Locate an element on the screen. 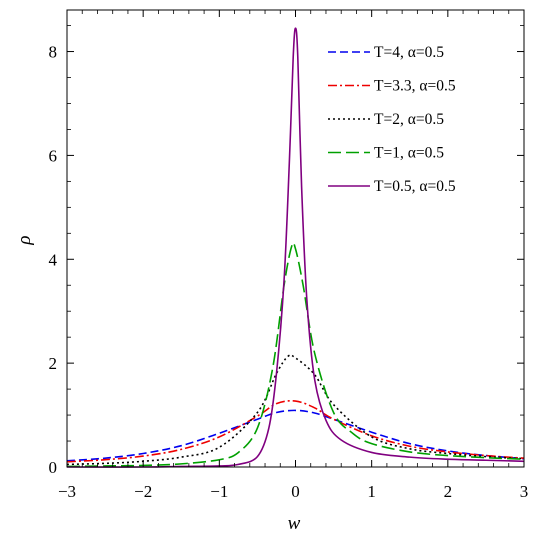 This screenshot has height=540, width=540. y-tick-label: 4 is located at coordinates (53, 259).